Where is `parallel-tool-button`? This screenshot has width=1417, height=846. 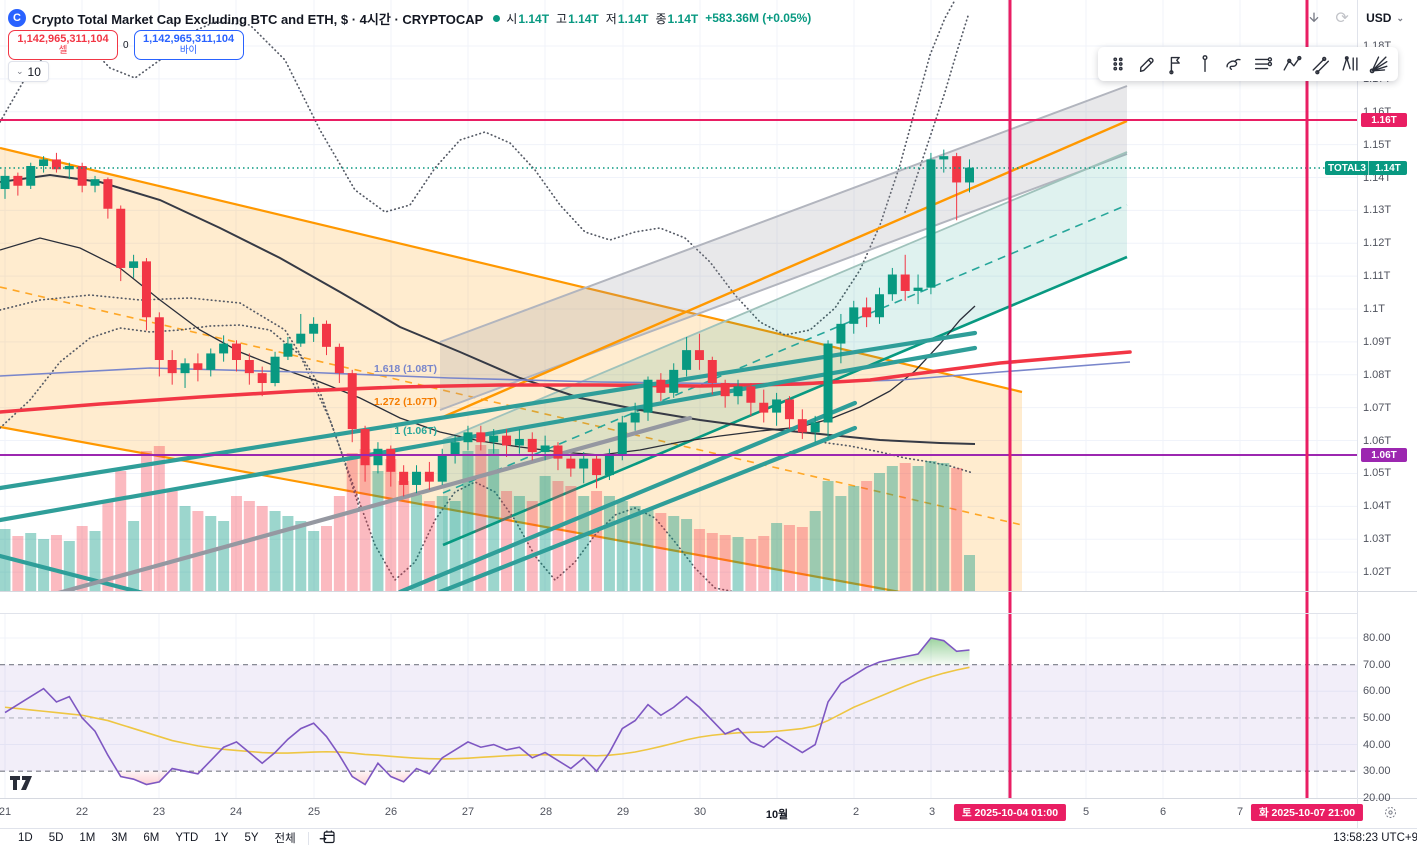 parallel-tool-button is located at coordinates (1320, 64).